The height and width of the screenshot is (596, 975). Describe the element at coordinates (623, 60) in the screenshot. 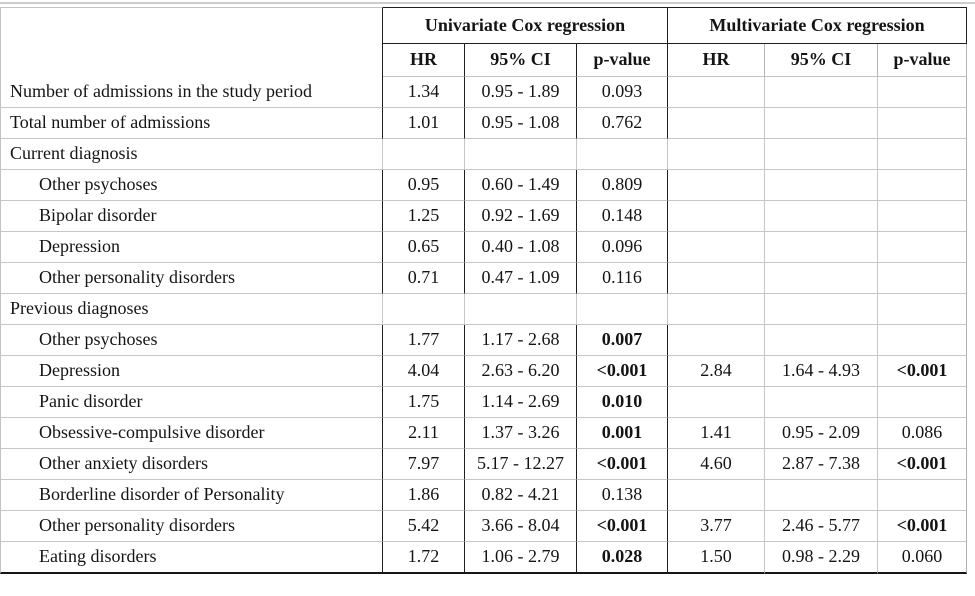

I see `uni-p-header: p-value` at that location.